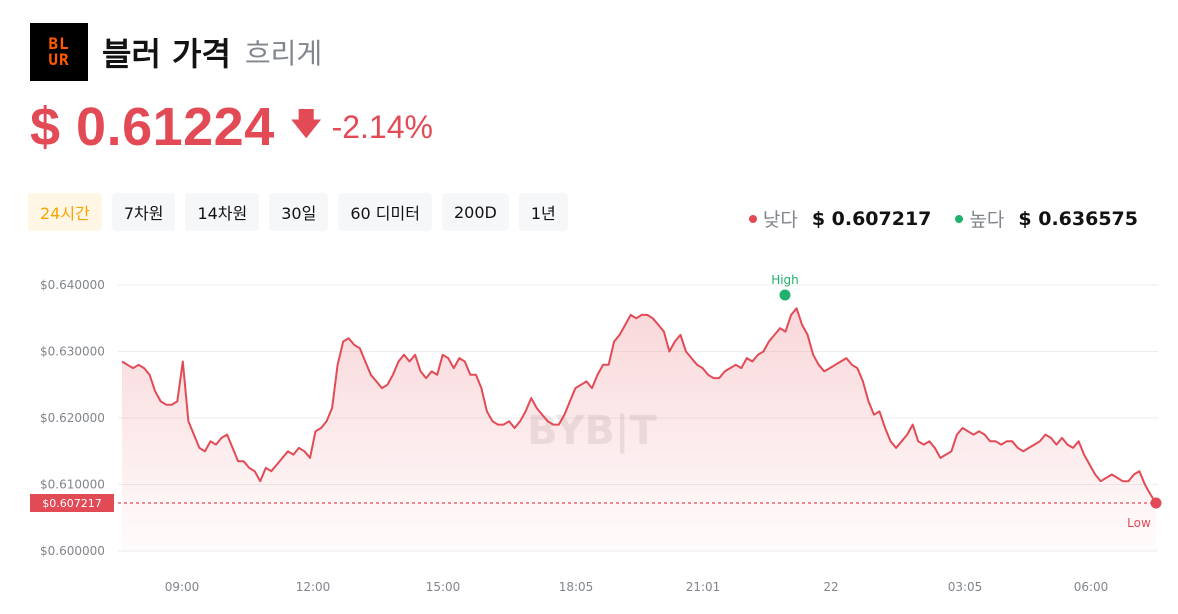  What do you see at coordinates (703, 587) in the screenshot?
I see `x-tick-label: 21:01` at bounding box center [703, 587].